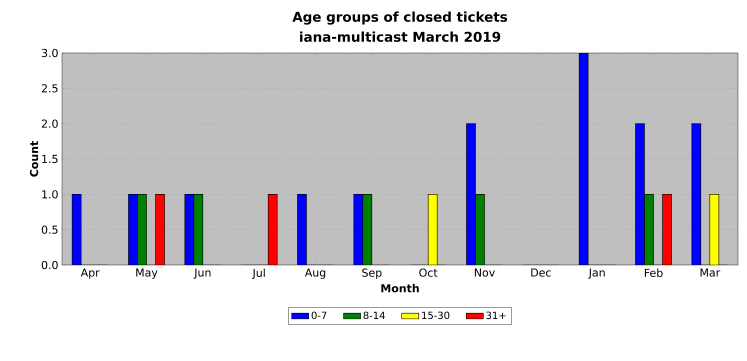 The height and width of the screenshot is (361, 747). What do you see at coordinates (653, 272) in the screenshot?
I see `x-tick-label: Feb` at bounding box center [653, 272].